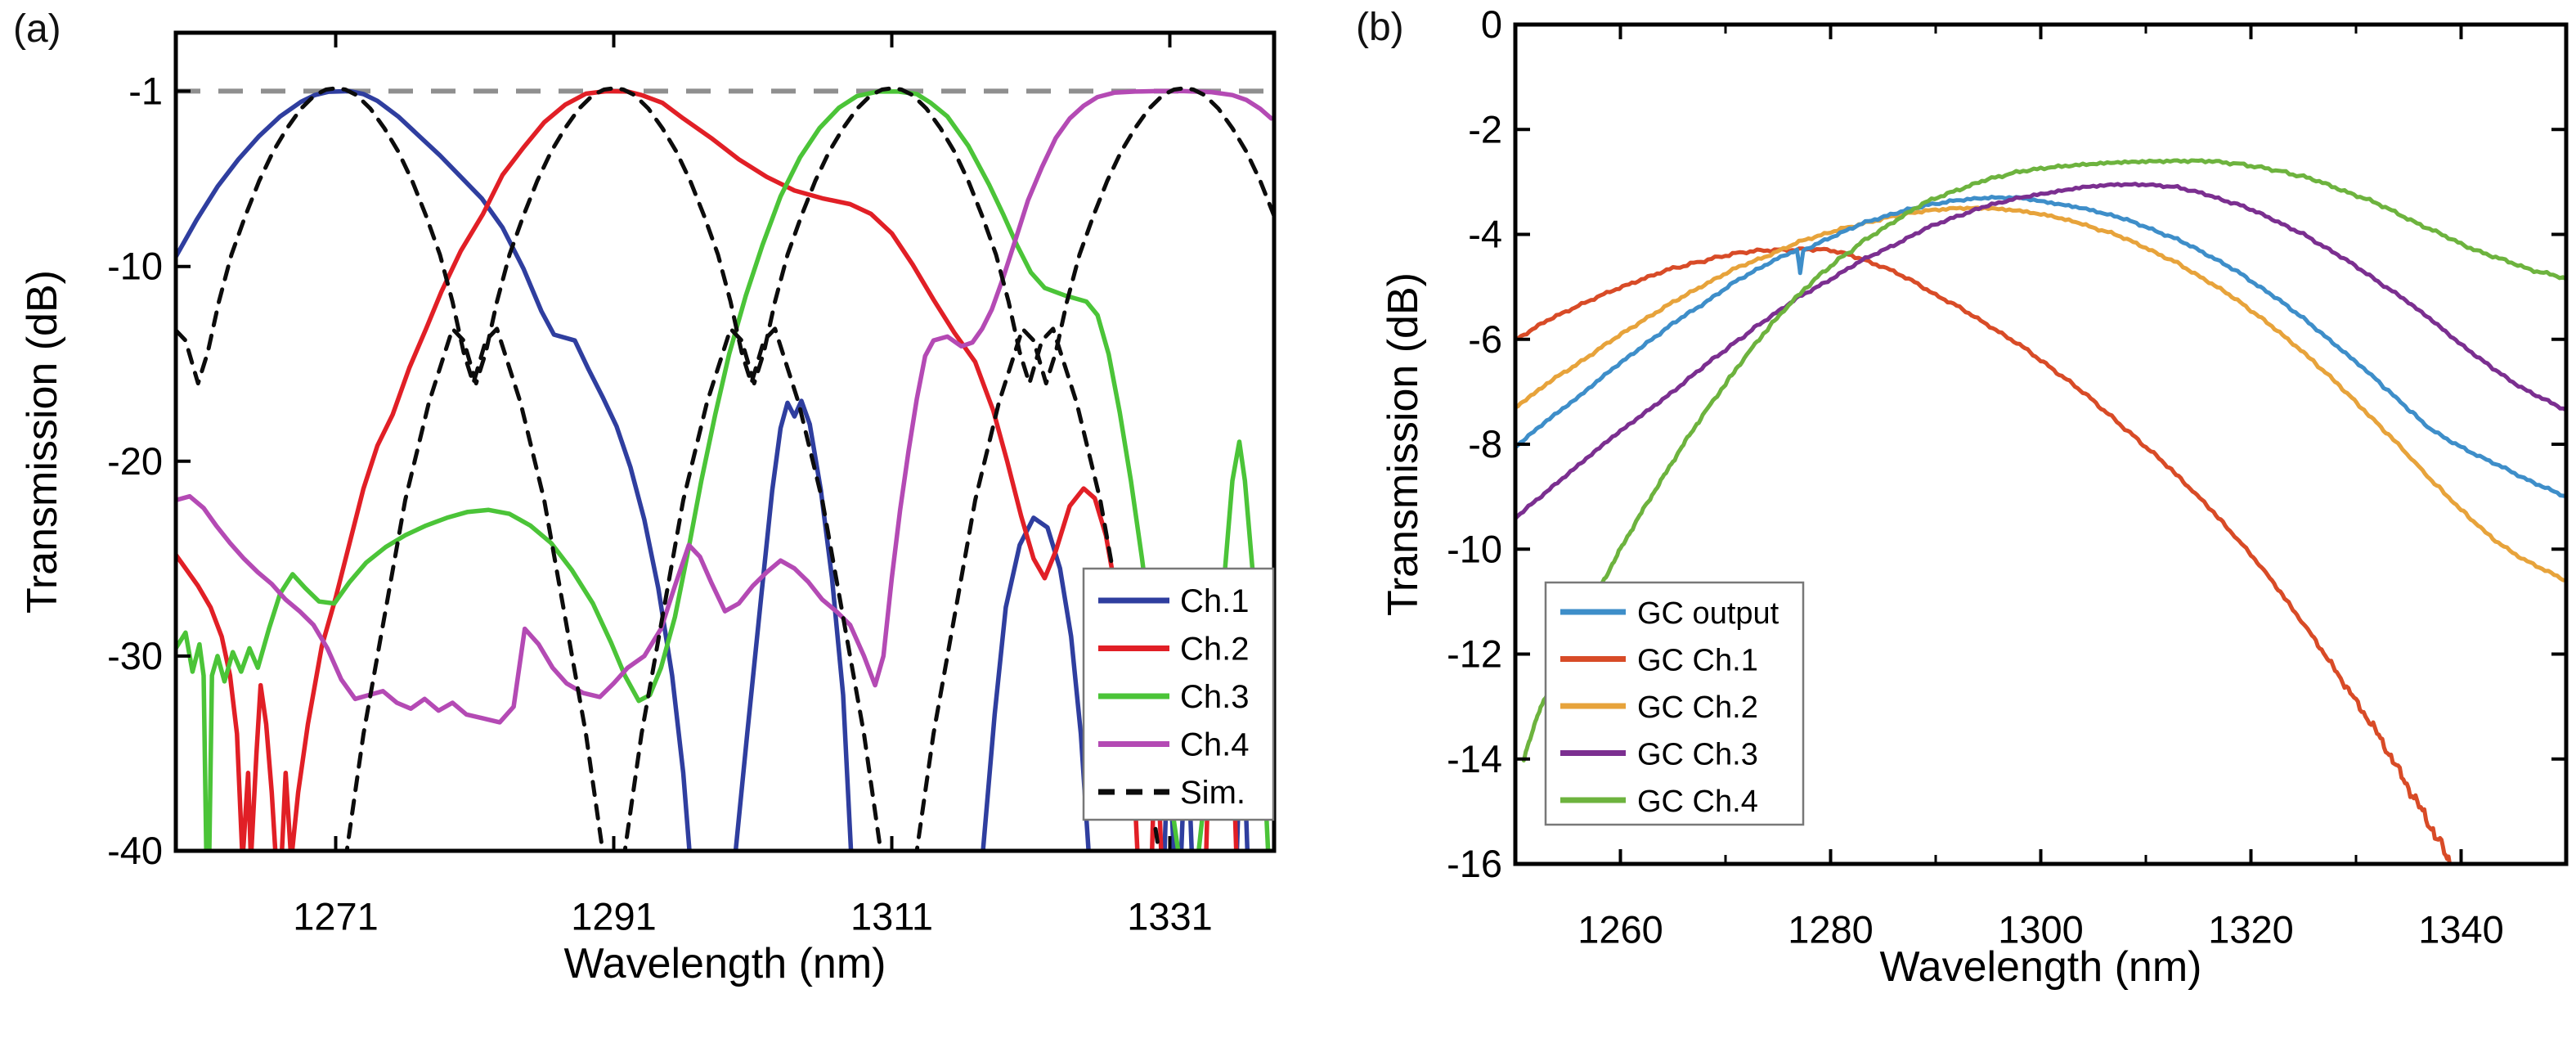  Describe the element at coordinates (2041, 929) in the screenshot. I see `x-tick-label: 1300` at that location.